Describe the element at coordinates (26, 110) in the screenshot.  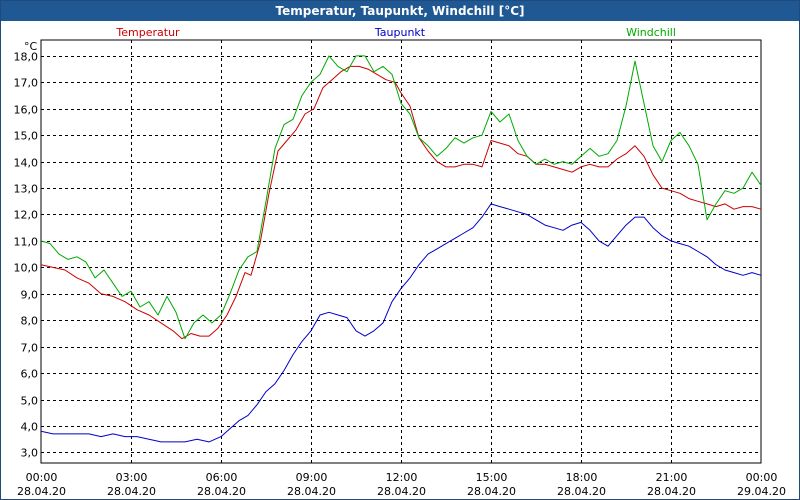
I see `y-tick-label: 16,0` at that location.